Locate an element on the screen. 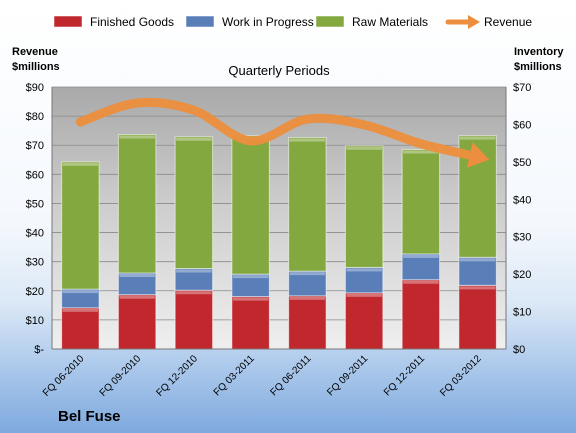  legend-label: Finished Goods is located at coordinates (132, 22).